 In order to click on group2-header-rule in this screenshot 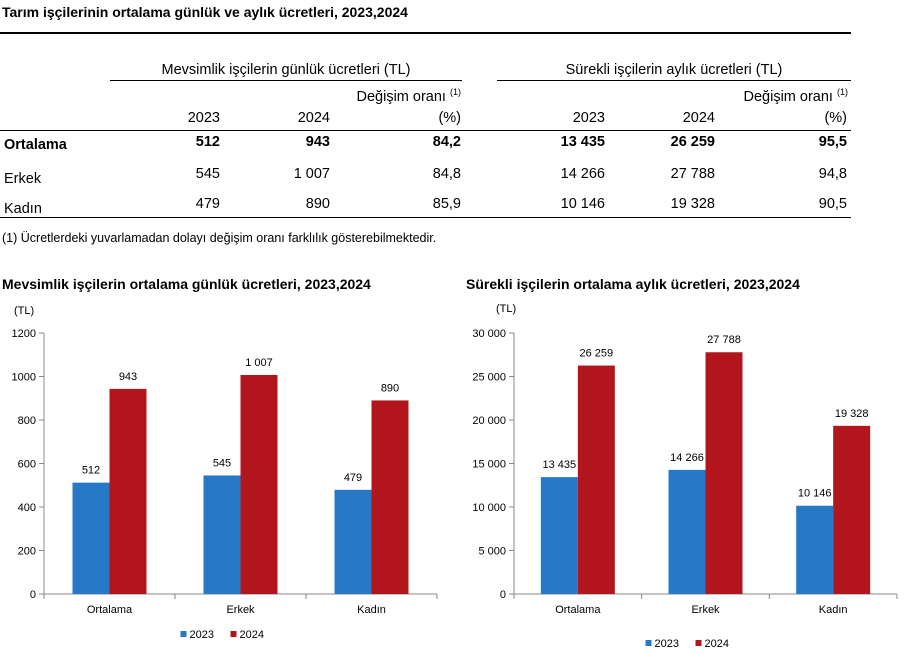, I will do `click(674, 80)`.